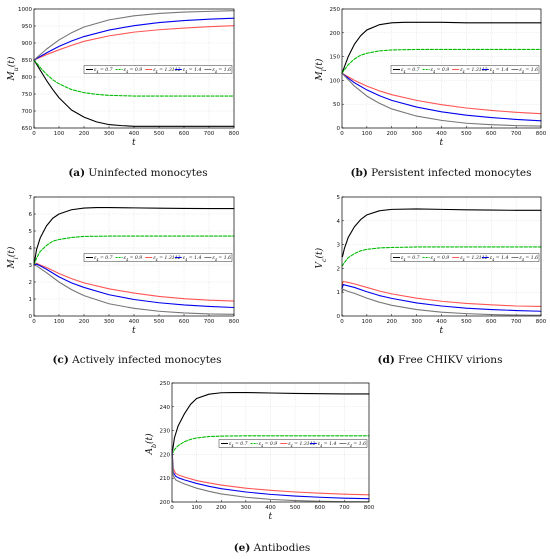 The height and width of the screenshot is (559, 550). I want to click on tick-label-y: 100, so click(335, 81).